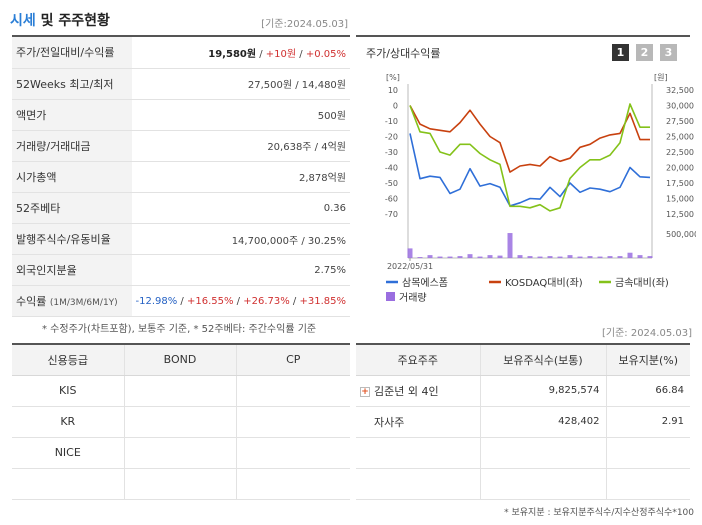 The image size is (702, 525). What do you see at coordinates (391, 121) in the screenshot?
I see `left-tick-label: -10` at bounding box center [391, 121].